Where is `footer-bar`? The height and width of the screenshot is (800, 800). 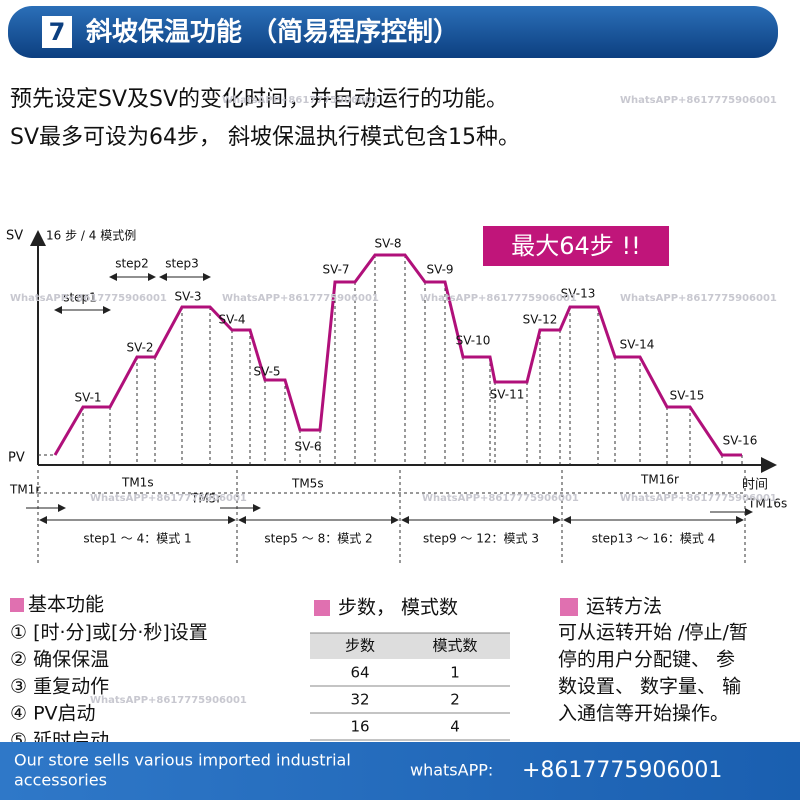
footer-bar is located at coordinates (400, 771).